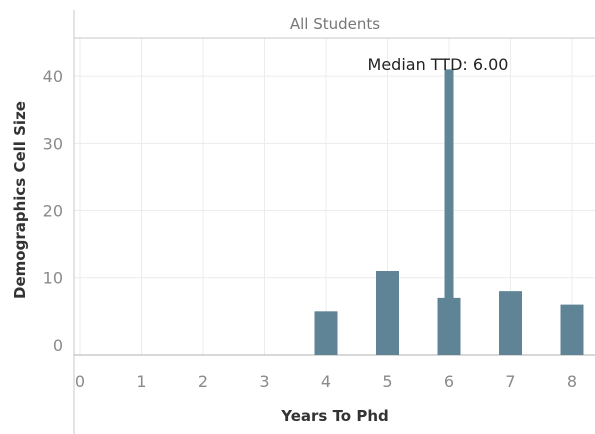  Describe the element at coordinates (53, 143) in the screenshot. I see `y-tick-label: 30` at that location.